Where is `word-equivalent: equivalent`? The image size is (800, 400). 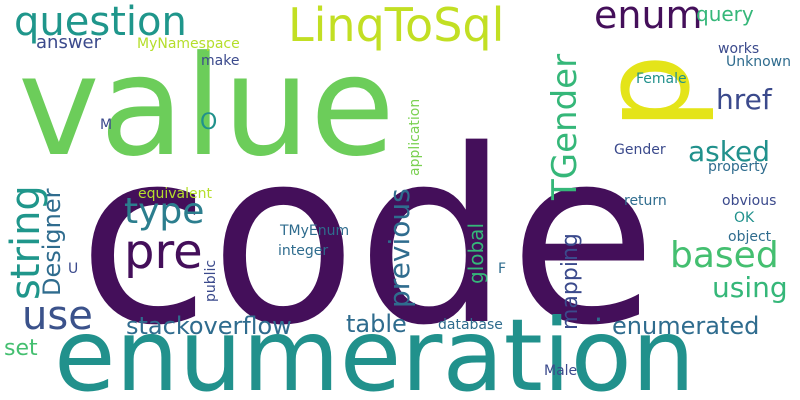
word-equivalent: equivalent is located at coordinates (175, 194).